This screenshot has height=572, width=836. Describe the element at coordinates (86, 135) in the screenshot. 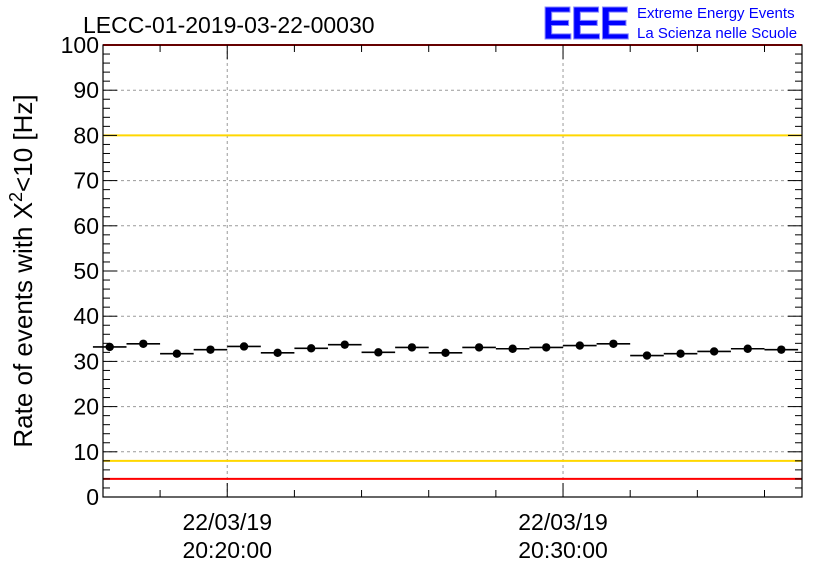

I see `y-tick-label: 80` at that location.